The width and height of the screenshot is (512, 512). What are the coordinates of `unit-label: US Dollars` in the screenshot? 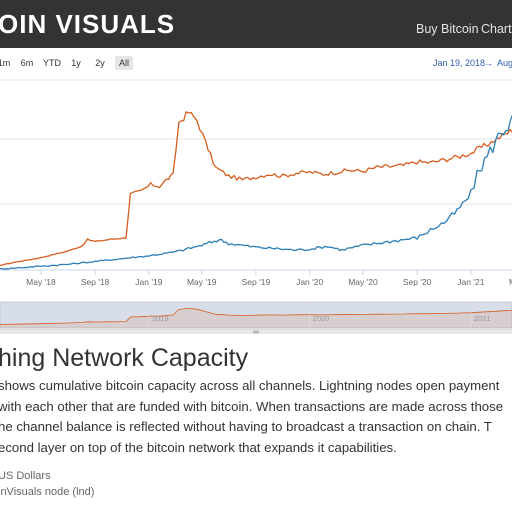 It's located at (25, 476).